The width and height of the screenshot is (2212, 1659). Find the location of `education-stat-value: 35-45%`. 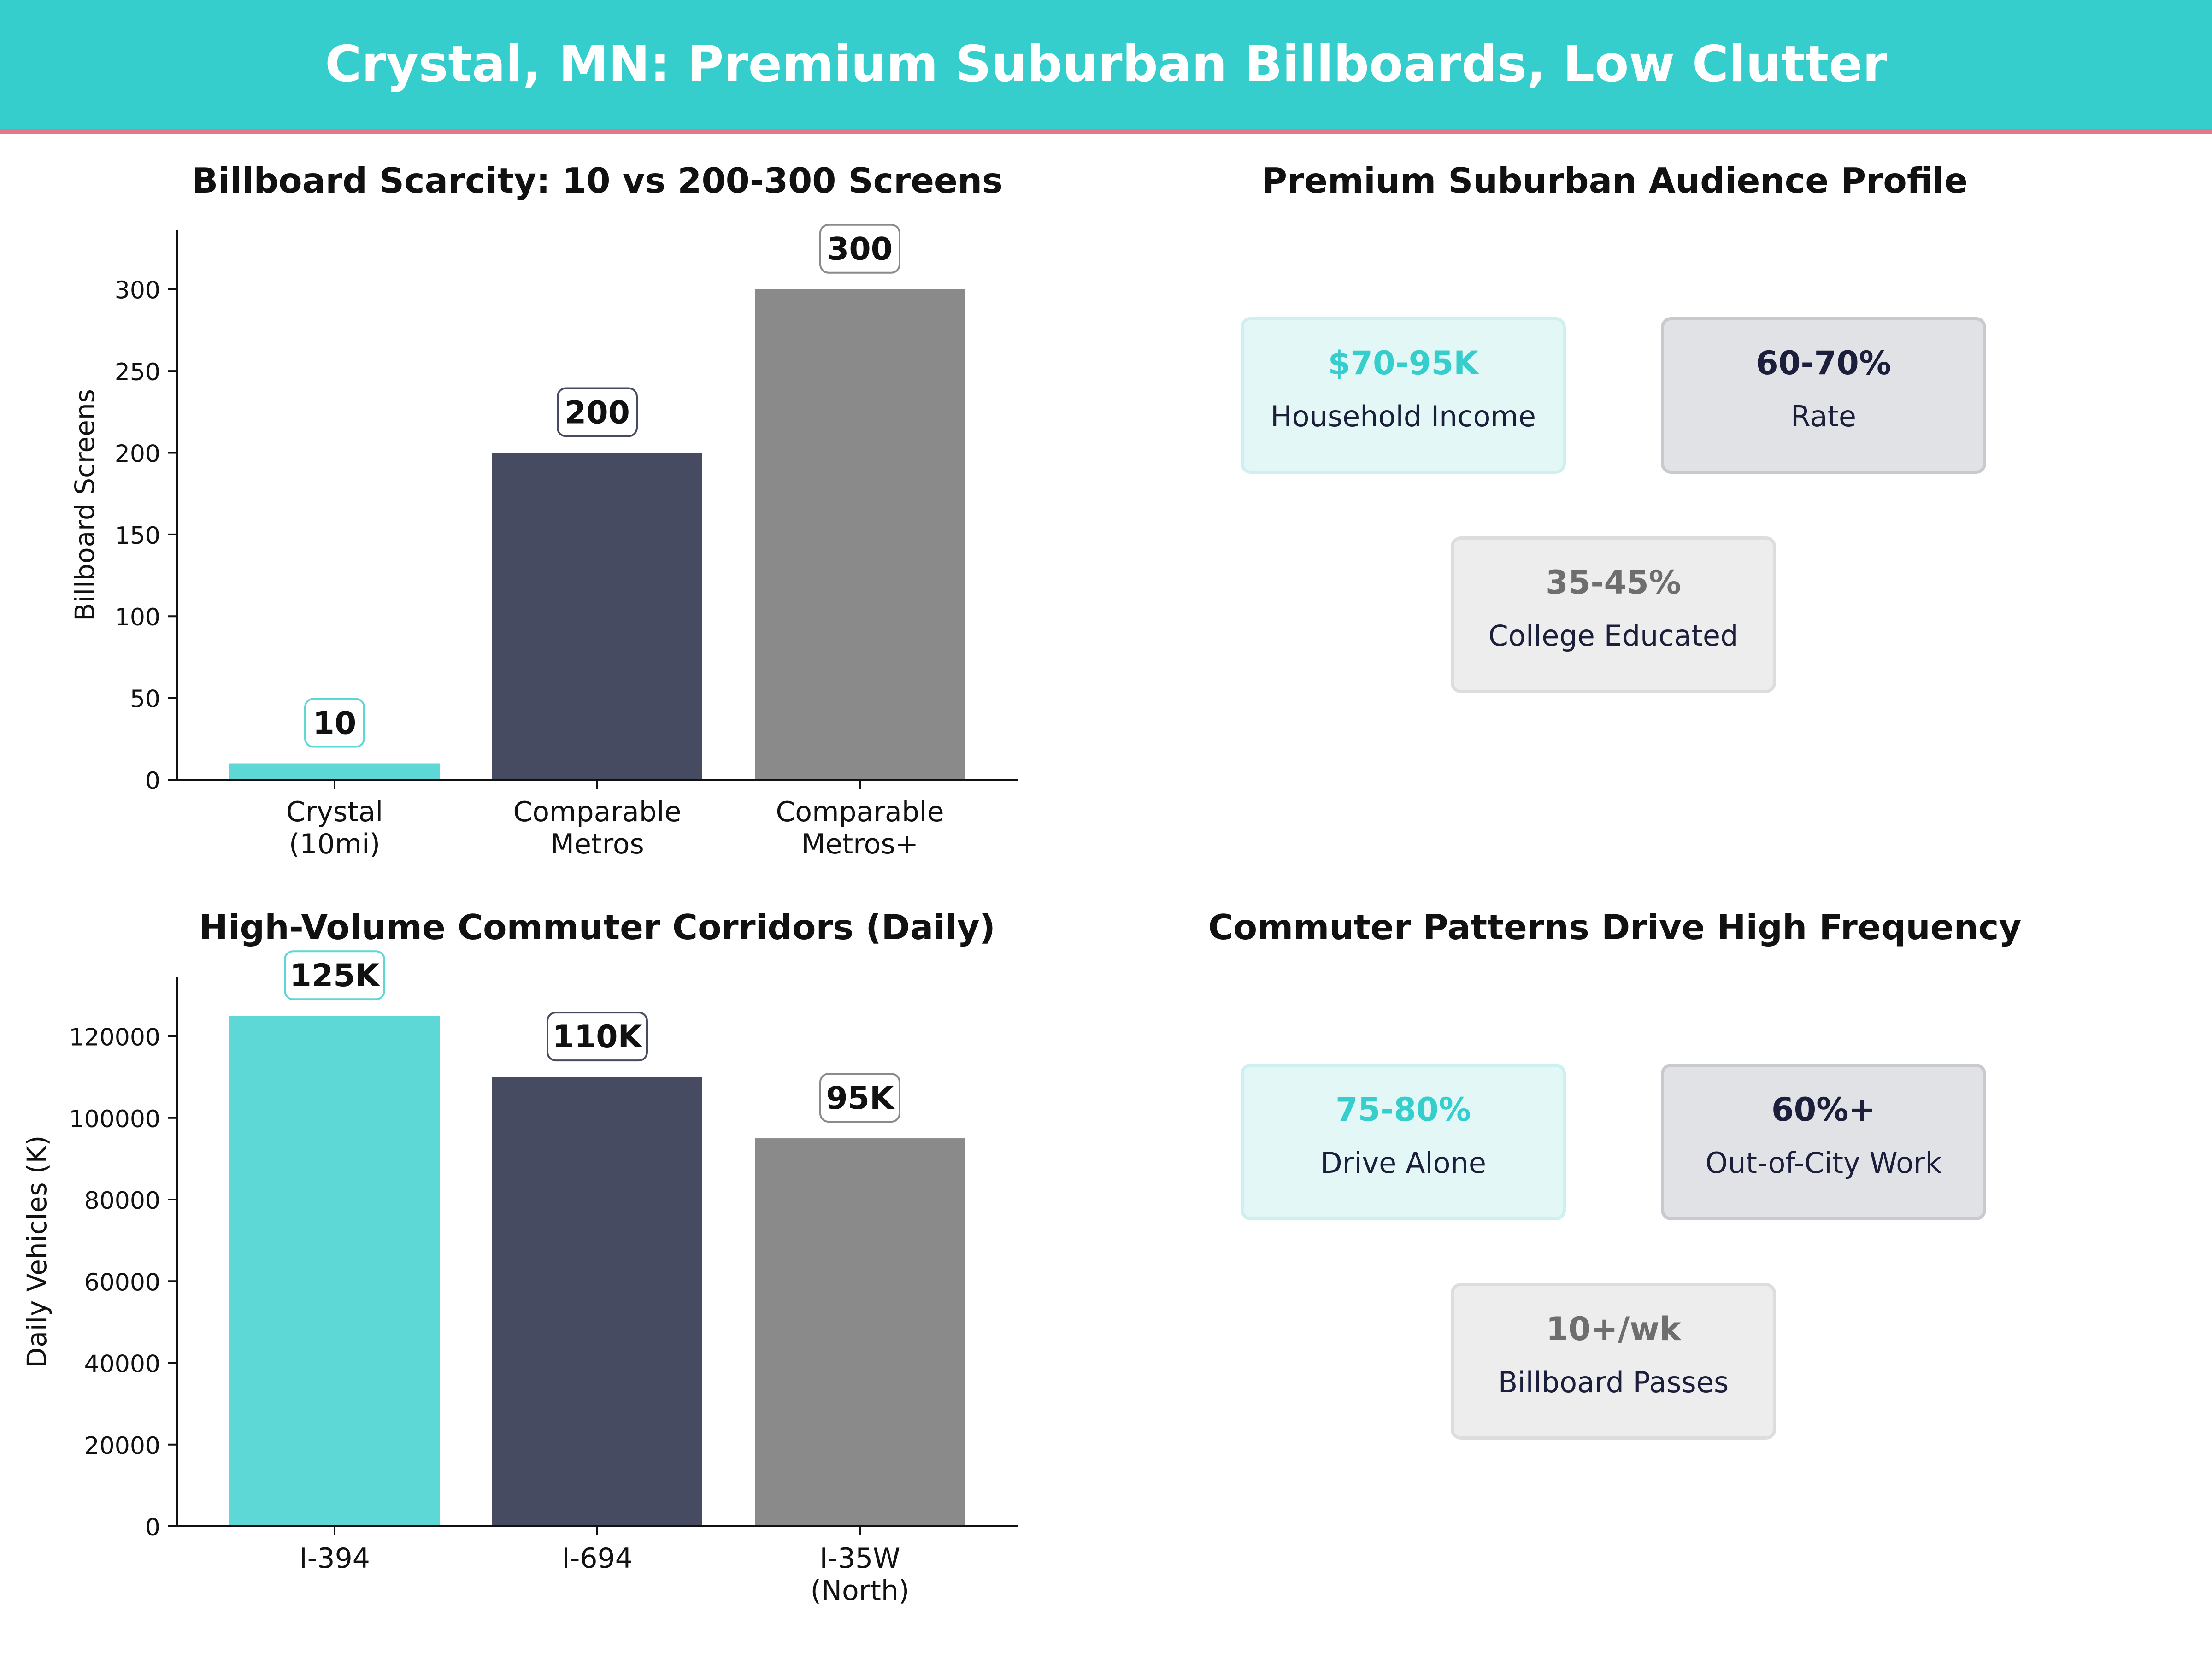

education-stat-value: 35-45% is located at coordinates (1613, 582).